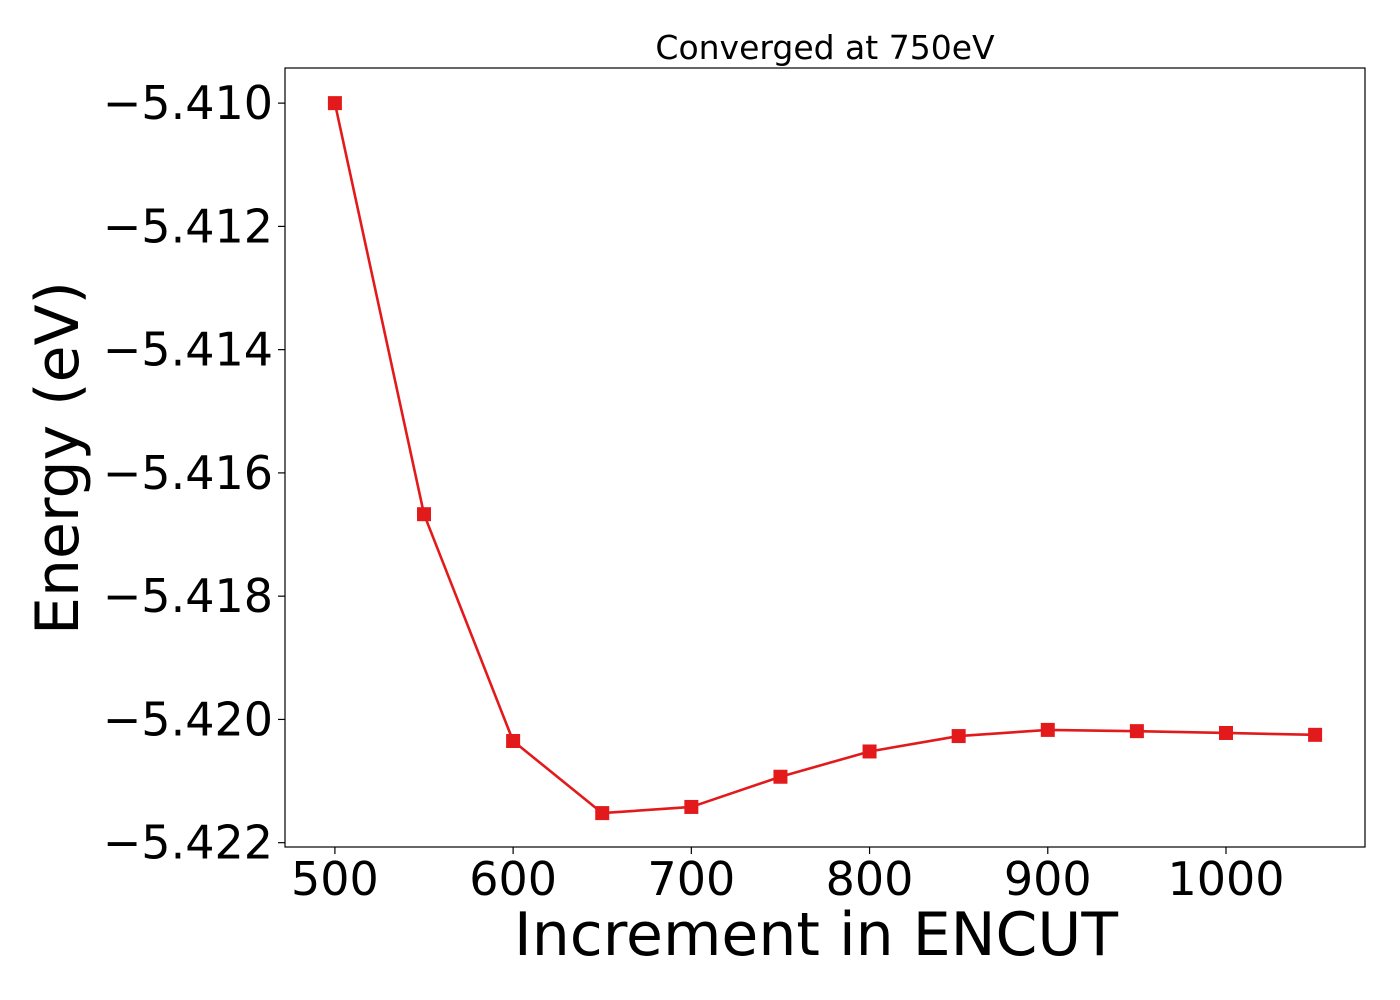 The image size is (1400, 1000). What do you see at coordinates (825, 47) in the screenshot?
I see `chart-title: Converged at 750eV` at bounding box center [825, 47].